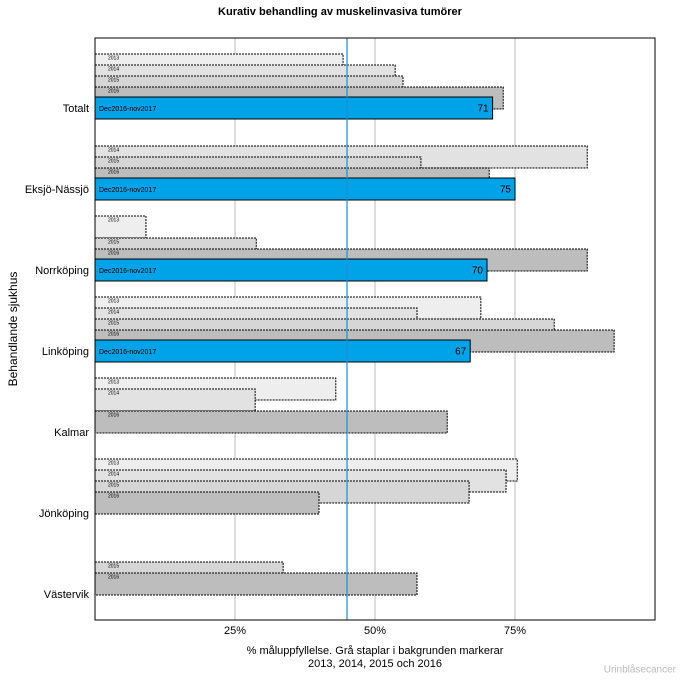  What do you see at coordinates (71, 433) in the screenshot?
I see `y-tick-label: Kalmar` at bounding box center [71, 433].